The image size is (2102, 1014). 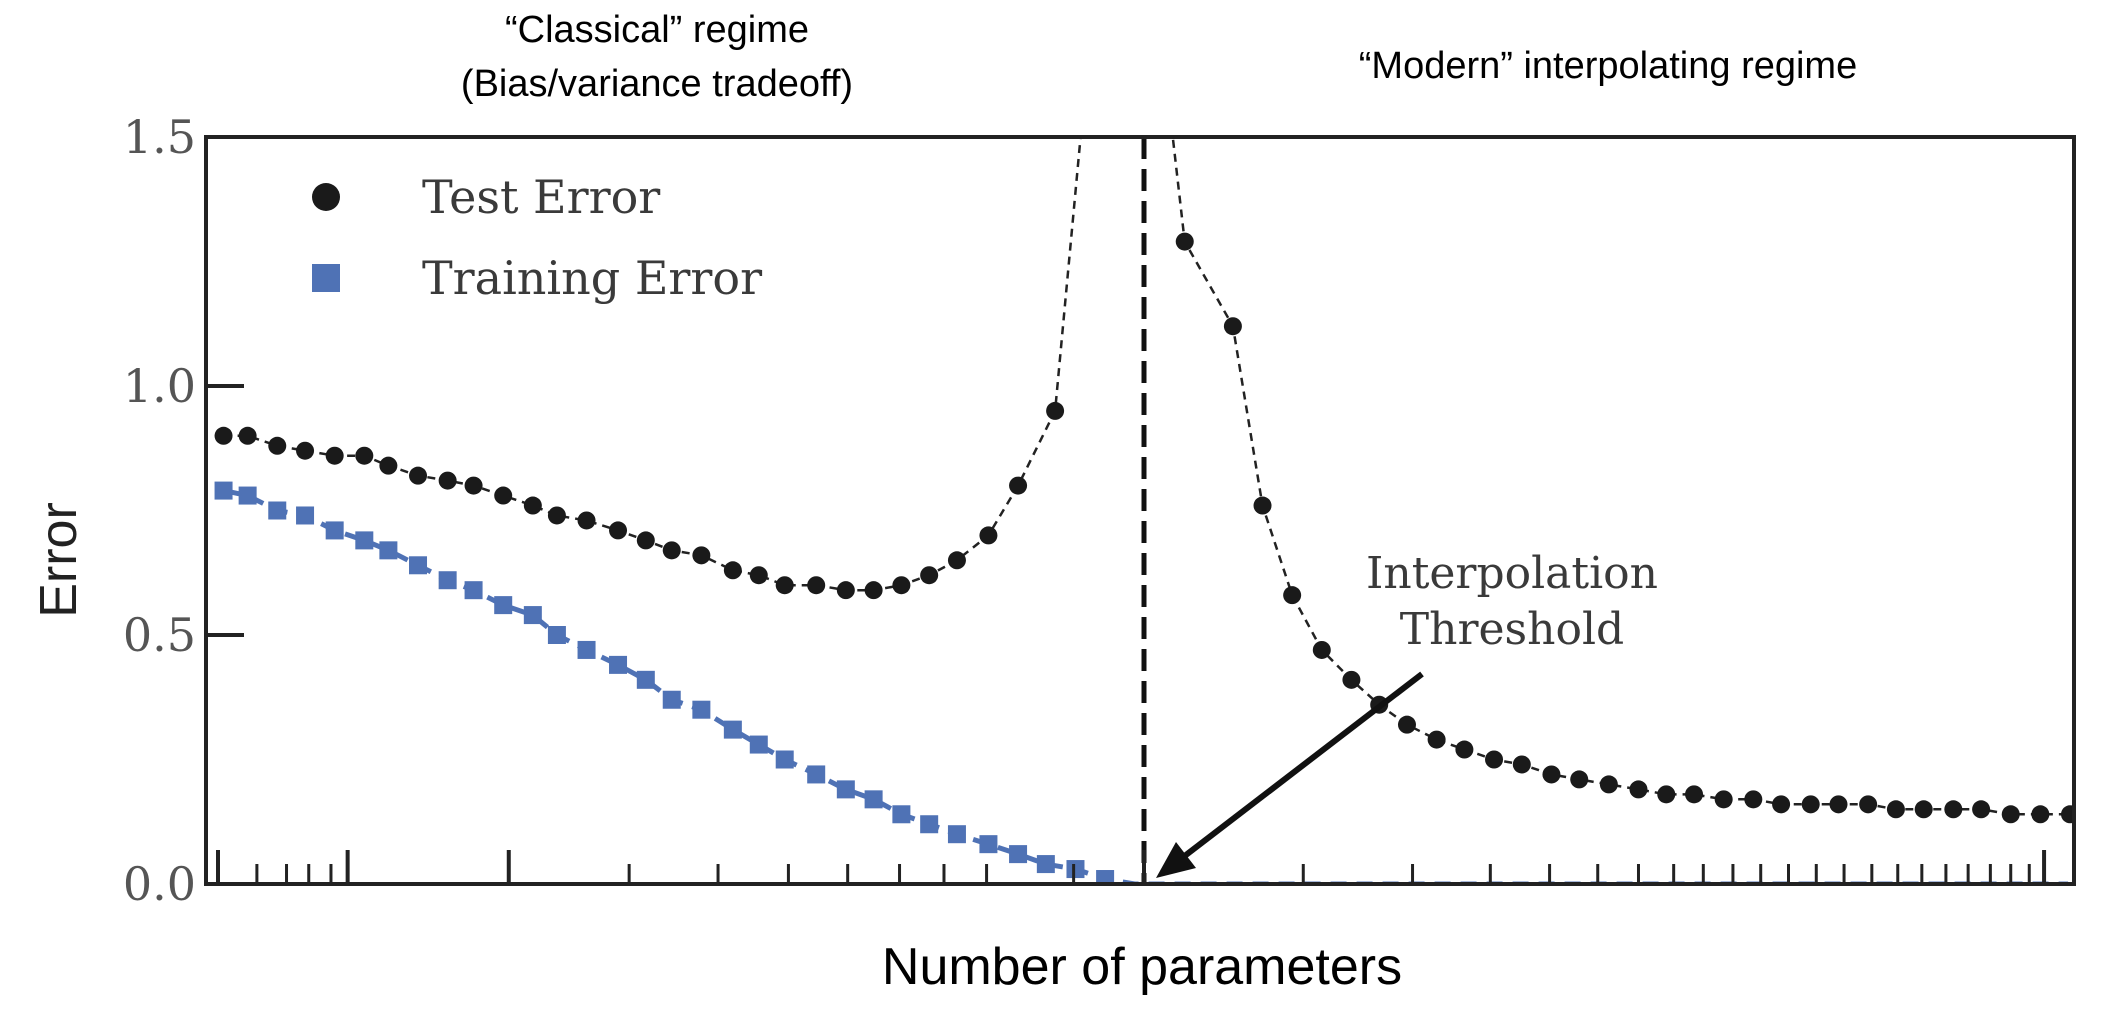 What do you see at coordinates (537, 237) in the screenshot?
I see `legend: Test Error Training Error` at bounding box center [537, 237].